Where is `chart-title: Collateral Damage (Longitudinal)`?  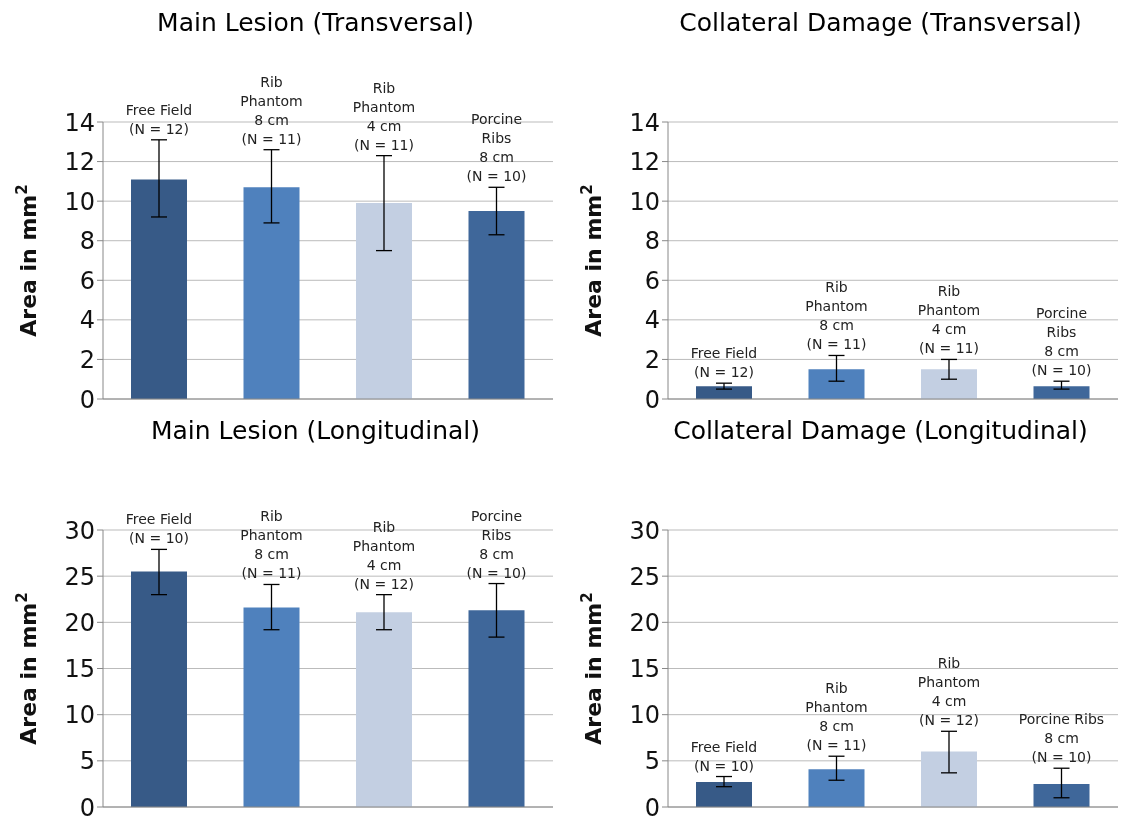
chart-title: Collateral Damage (Longitudinal) is located at coordinates (880, 431).